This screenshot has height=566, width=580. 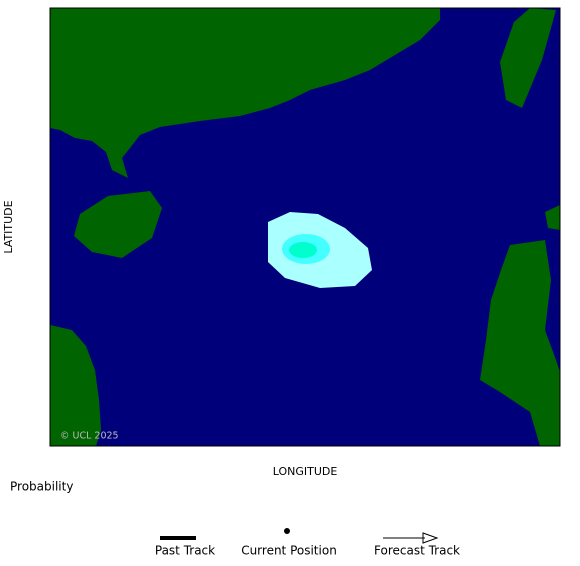 I want to click on legend-title: Probability, so click(x=41, y=487).